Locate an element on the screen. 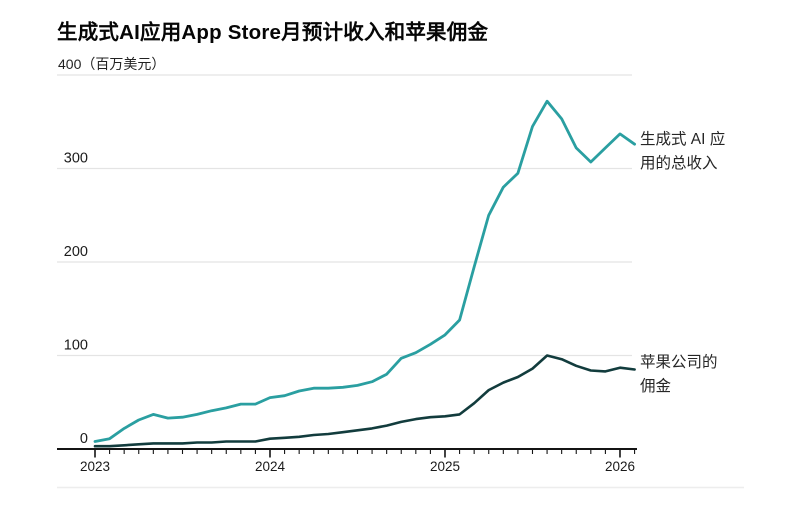 The height and width of the screenshot is (518, 800). series-label-revenue-line2: 用的总收入 is located at coordinates (679, 163).